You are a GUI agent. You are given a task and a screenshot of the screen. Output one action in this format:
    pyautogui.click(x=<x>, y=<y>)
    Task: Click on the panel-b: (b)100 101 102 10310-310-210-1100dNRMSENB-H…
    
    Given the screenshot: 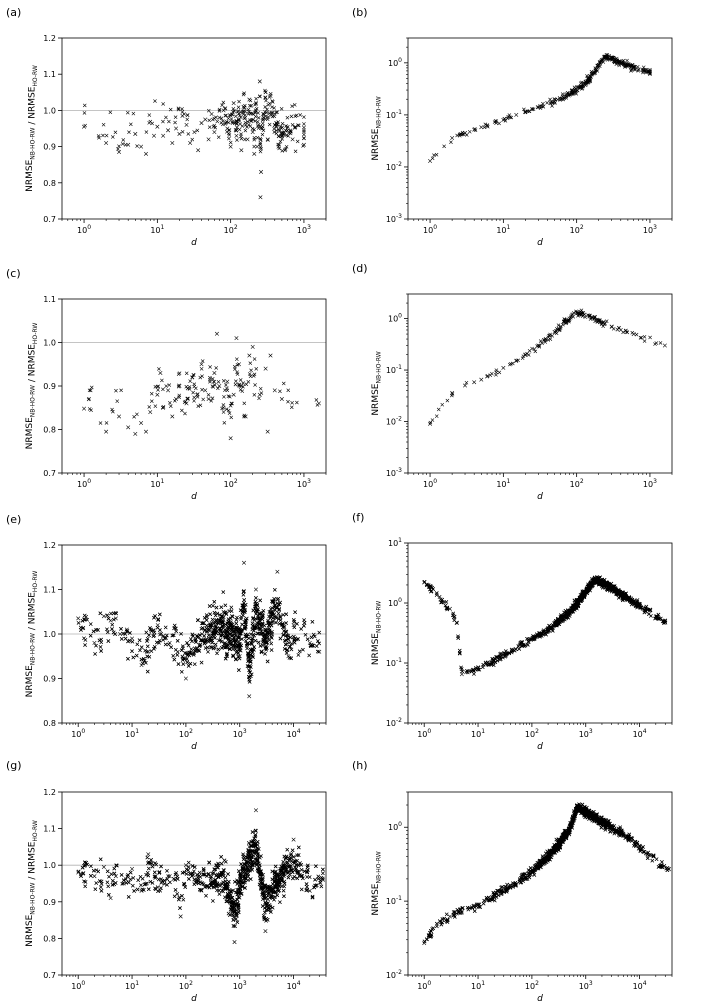 What is the action you would take?
    pyautogui.click(x=512, y=127)
    